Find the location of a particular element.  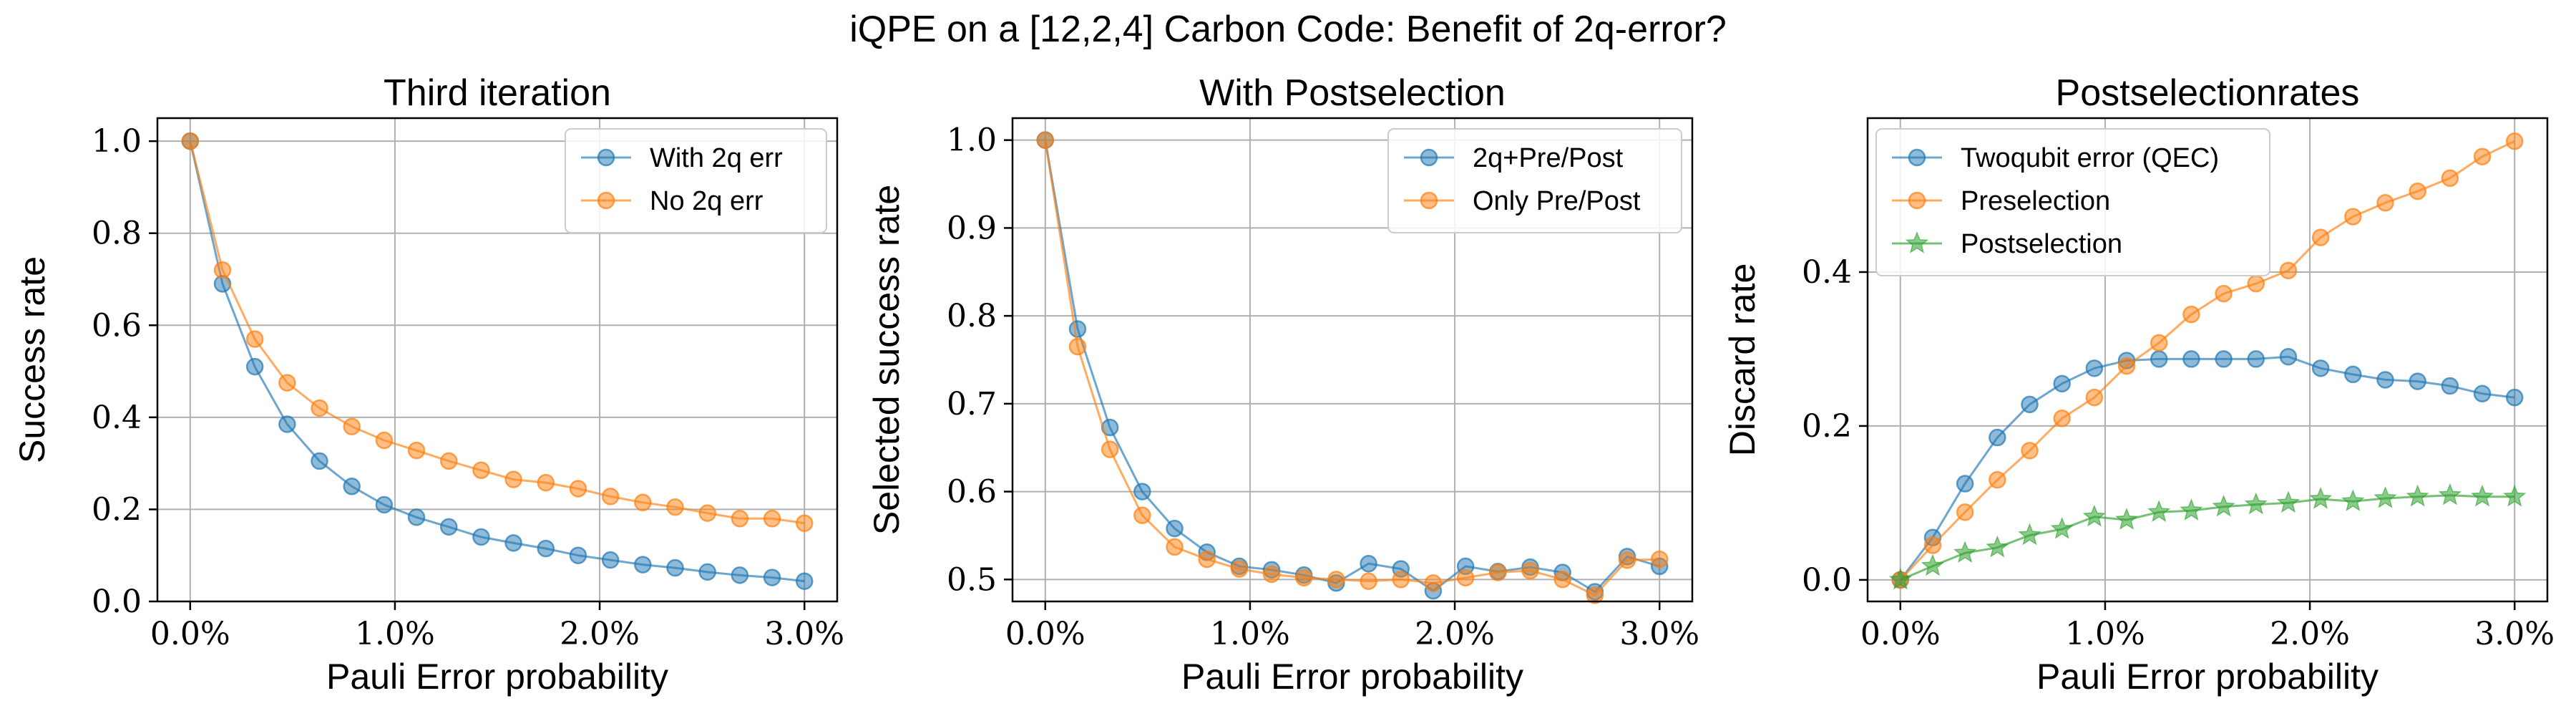

legend: With 2q err No 2q err is located at coordinates (696, 180).